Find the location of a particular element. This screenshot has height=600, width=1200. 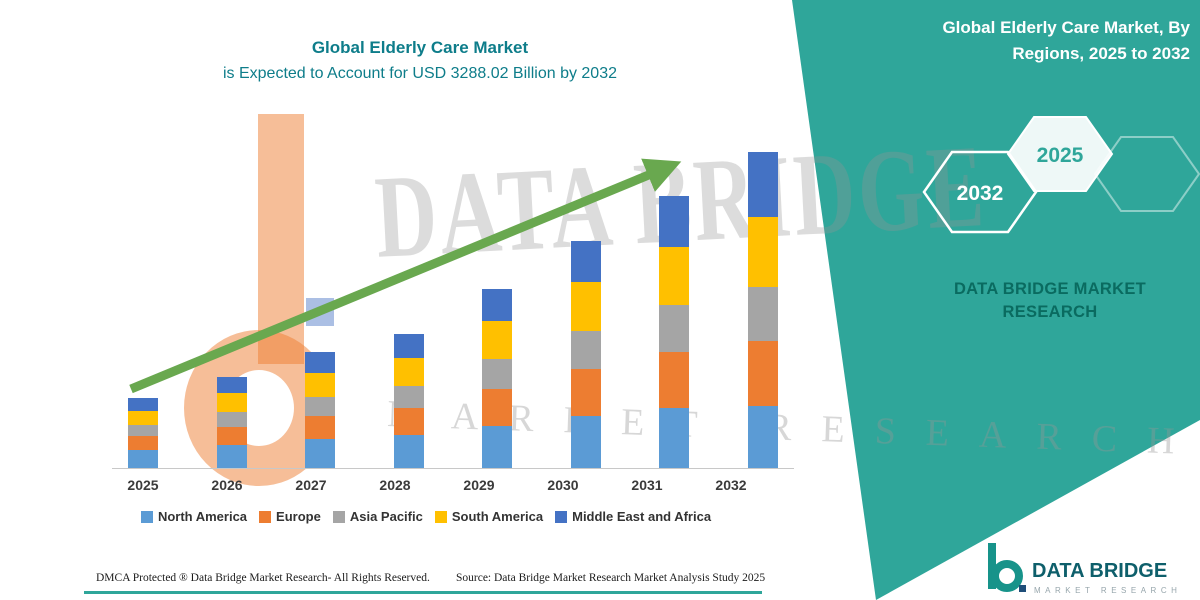

bar-2029 is located at coordinates (497, 378).